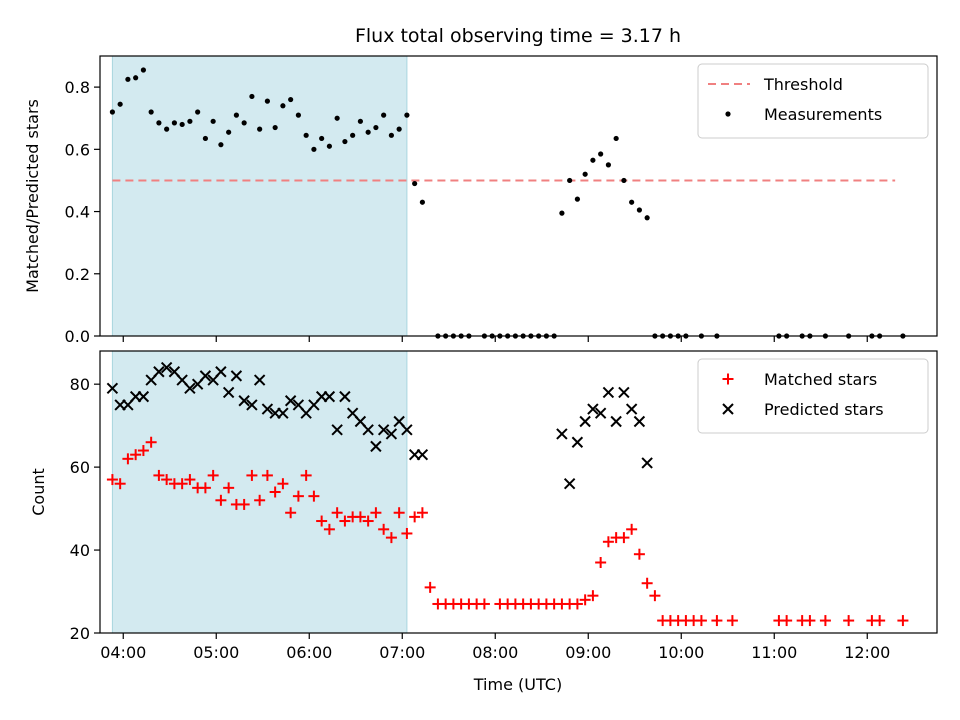 The width and height of the screenshot is (960, 720). What do you see at coordinates (647, 463) in the screenshot?
I see `bottom-point-1-52-b` at bounding box center [647, 463].